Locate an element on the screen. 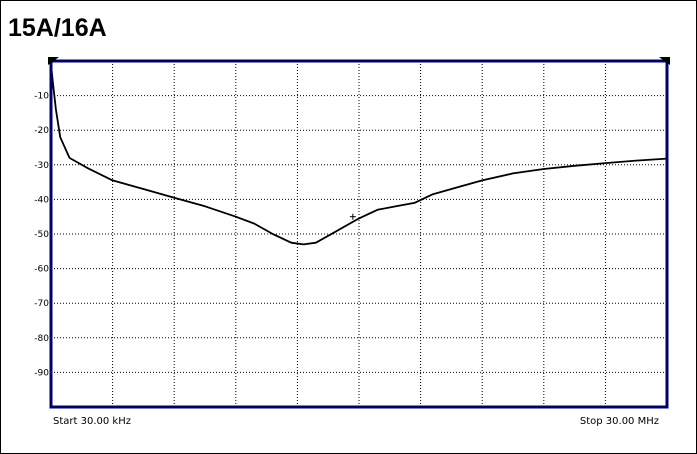 The width and height of the screenshot is (697, 454). reference-marker-right is located at coordinates (664, 61).